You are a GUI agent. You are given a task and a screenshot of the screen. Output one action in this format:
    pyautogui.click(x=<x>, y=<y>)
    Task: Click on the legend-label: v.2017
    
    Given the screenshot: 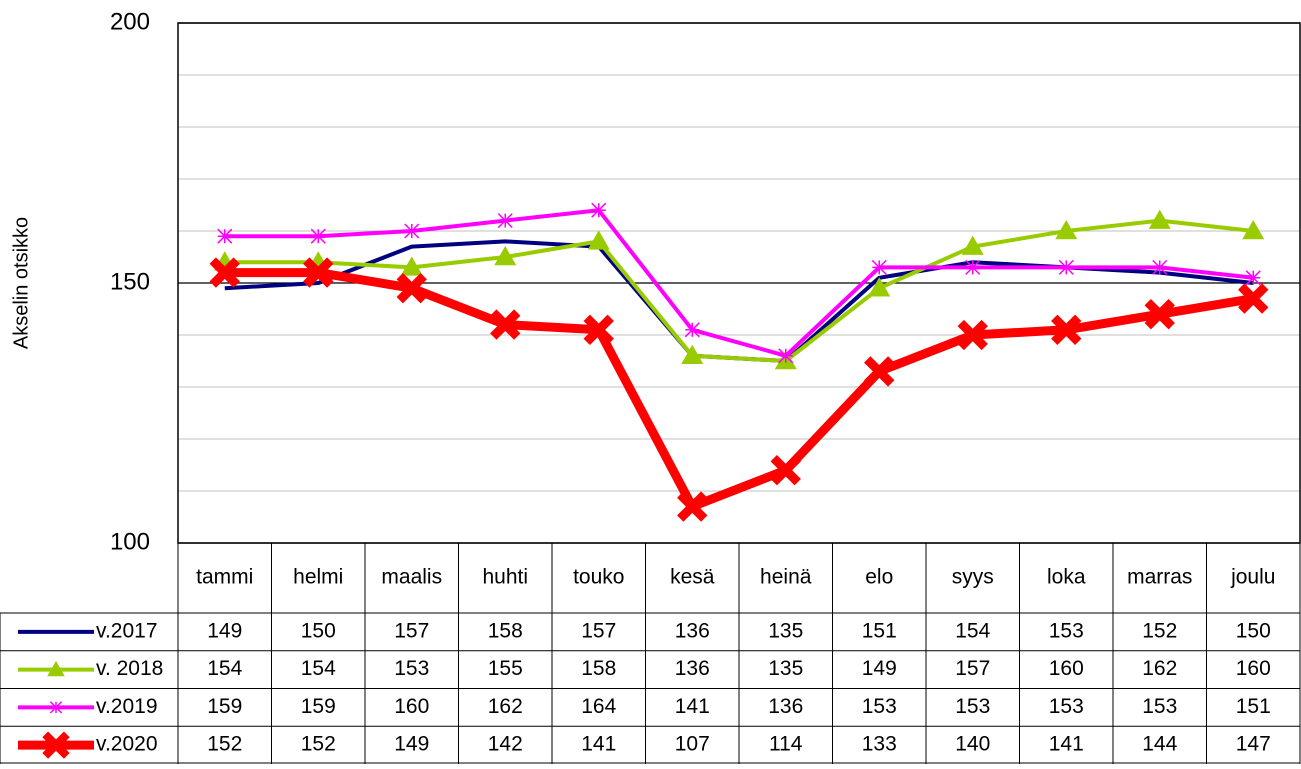 What is the action you would take?
    pyautogui.click(x=127, y=630)
    